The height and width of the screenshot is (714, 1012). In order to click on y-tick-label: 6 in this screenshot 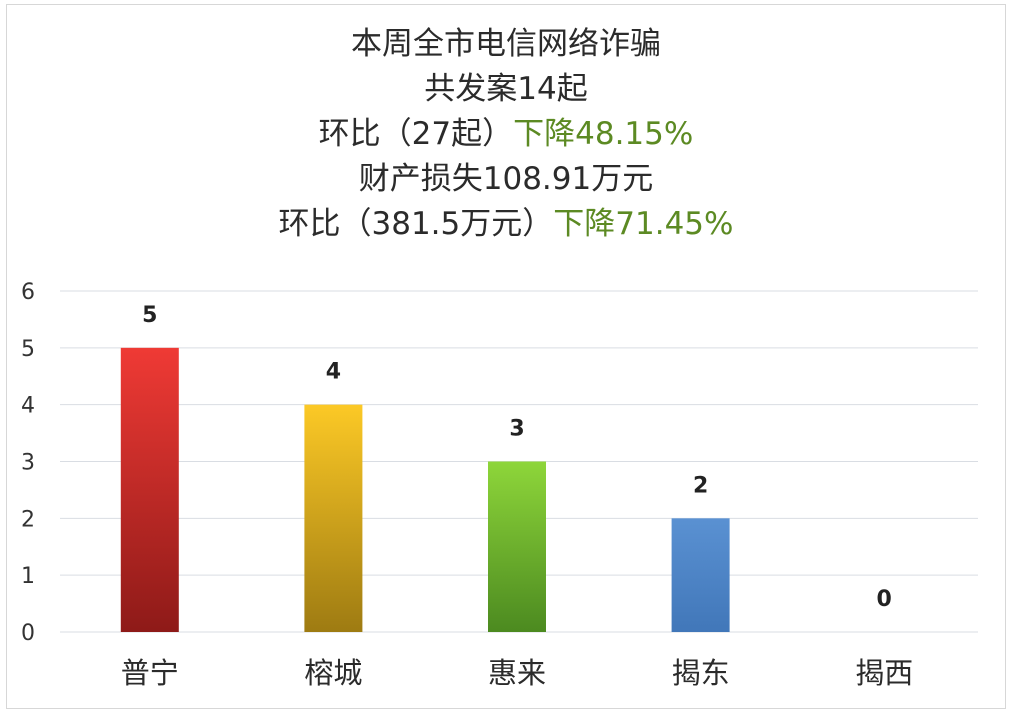, I will do `click(28, 292)`.